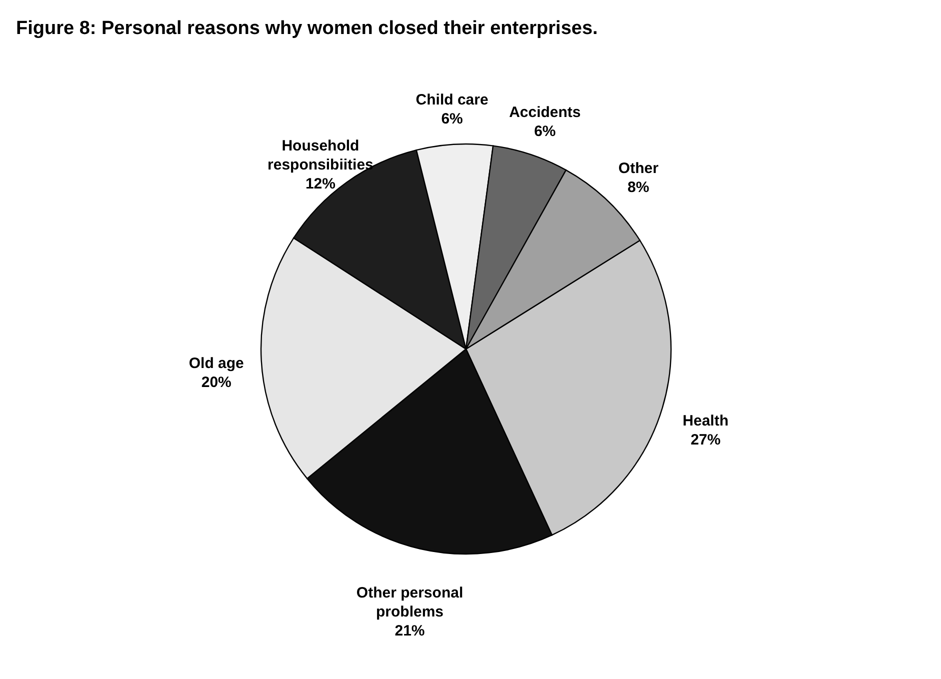 Image resolution: width=941 pixels, height=679 pixels. What do you see at coordinates (216, 382) in the screenshot?
I see `data-label: 20%` at bounding box center [216, 382].